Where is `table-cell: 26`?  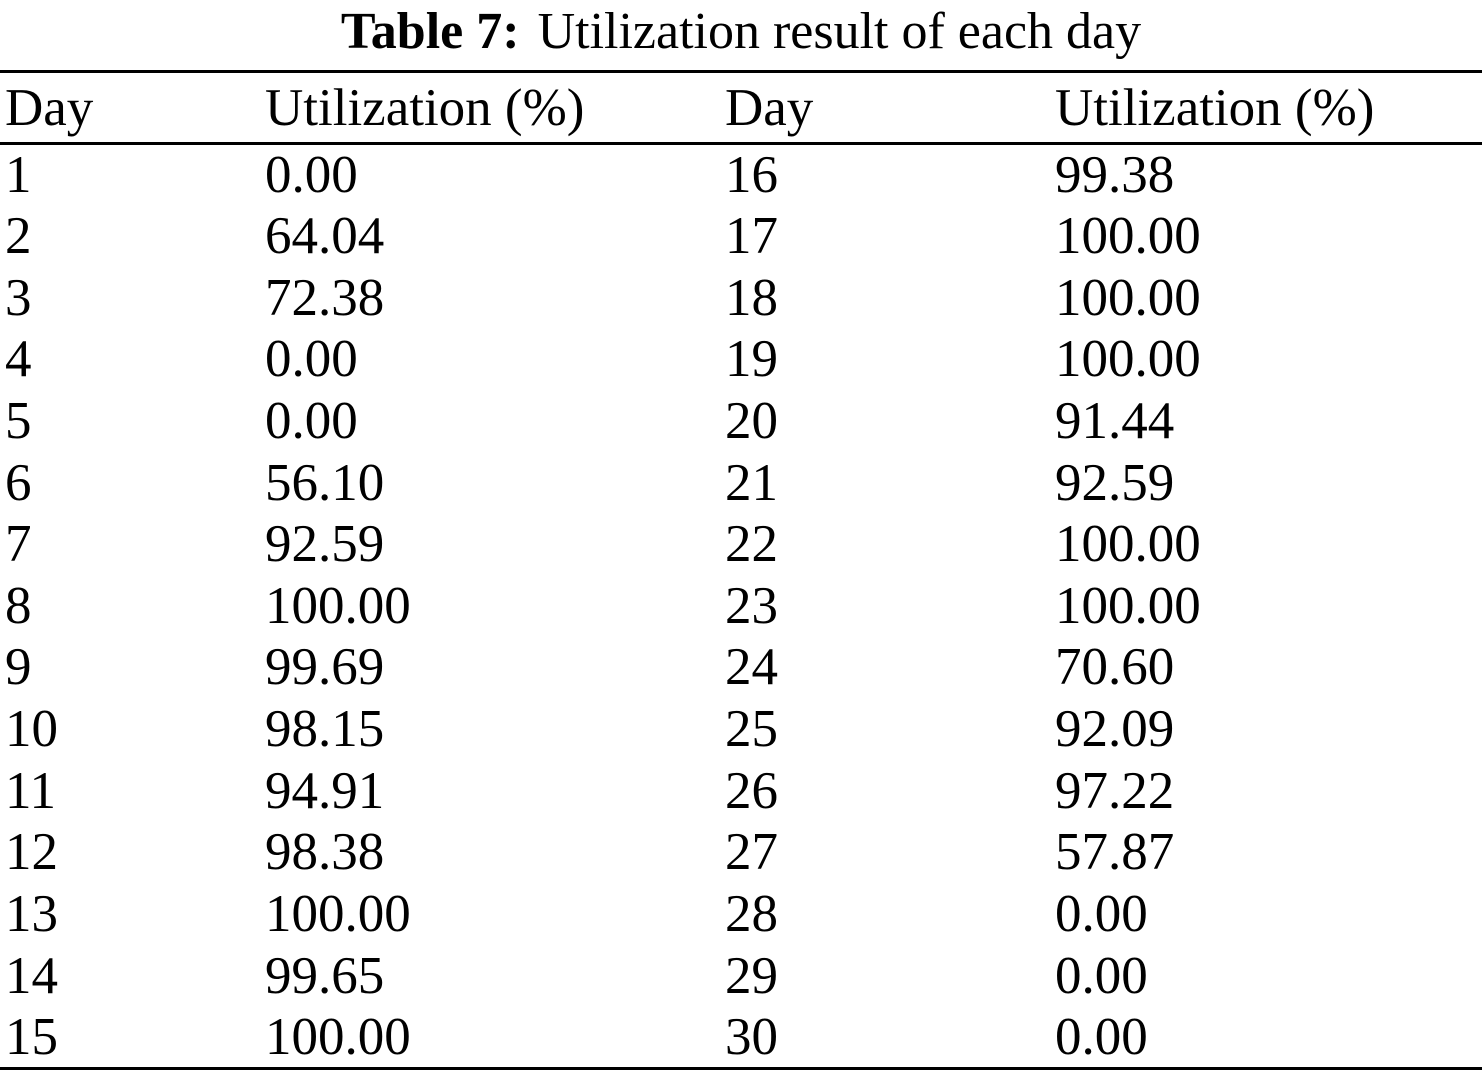
table-cell: 26 is located at coordinates (751, 790).